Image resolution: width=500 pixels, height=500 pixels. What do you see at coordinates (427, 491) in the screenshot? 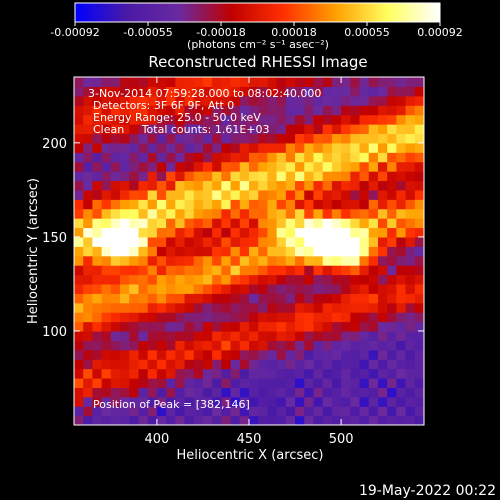
I see `footer-date: 19-May-2022 00:22` at bounding box center [427, 491].